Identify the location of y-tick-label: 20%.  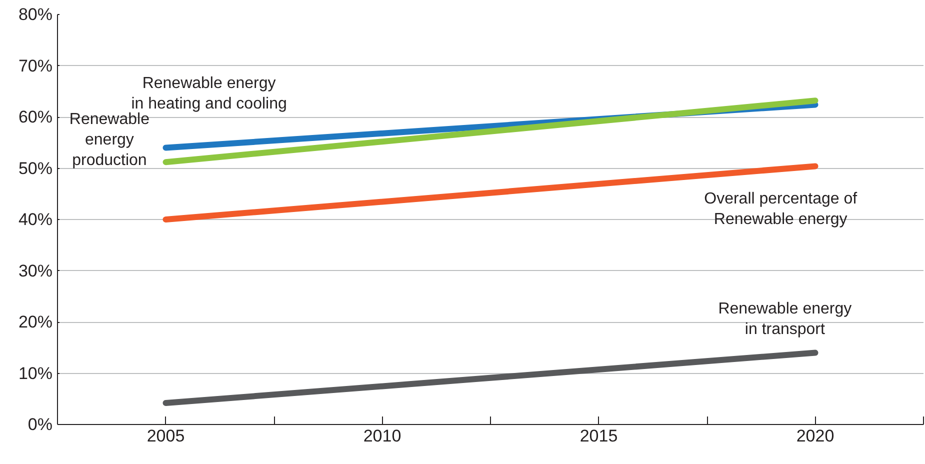
(35, 322).